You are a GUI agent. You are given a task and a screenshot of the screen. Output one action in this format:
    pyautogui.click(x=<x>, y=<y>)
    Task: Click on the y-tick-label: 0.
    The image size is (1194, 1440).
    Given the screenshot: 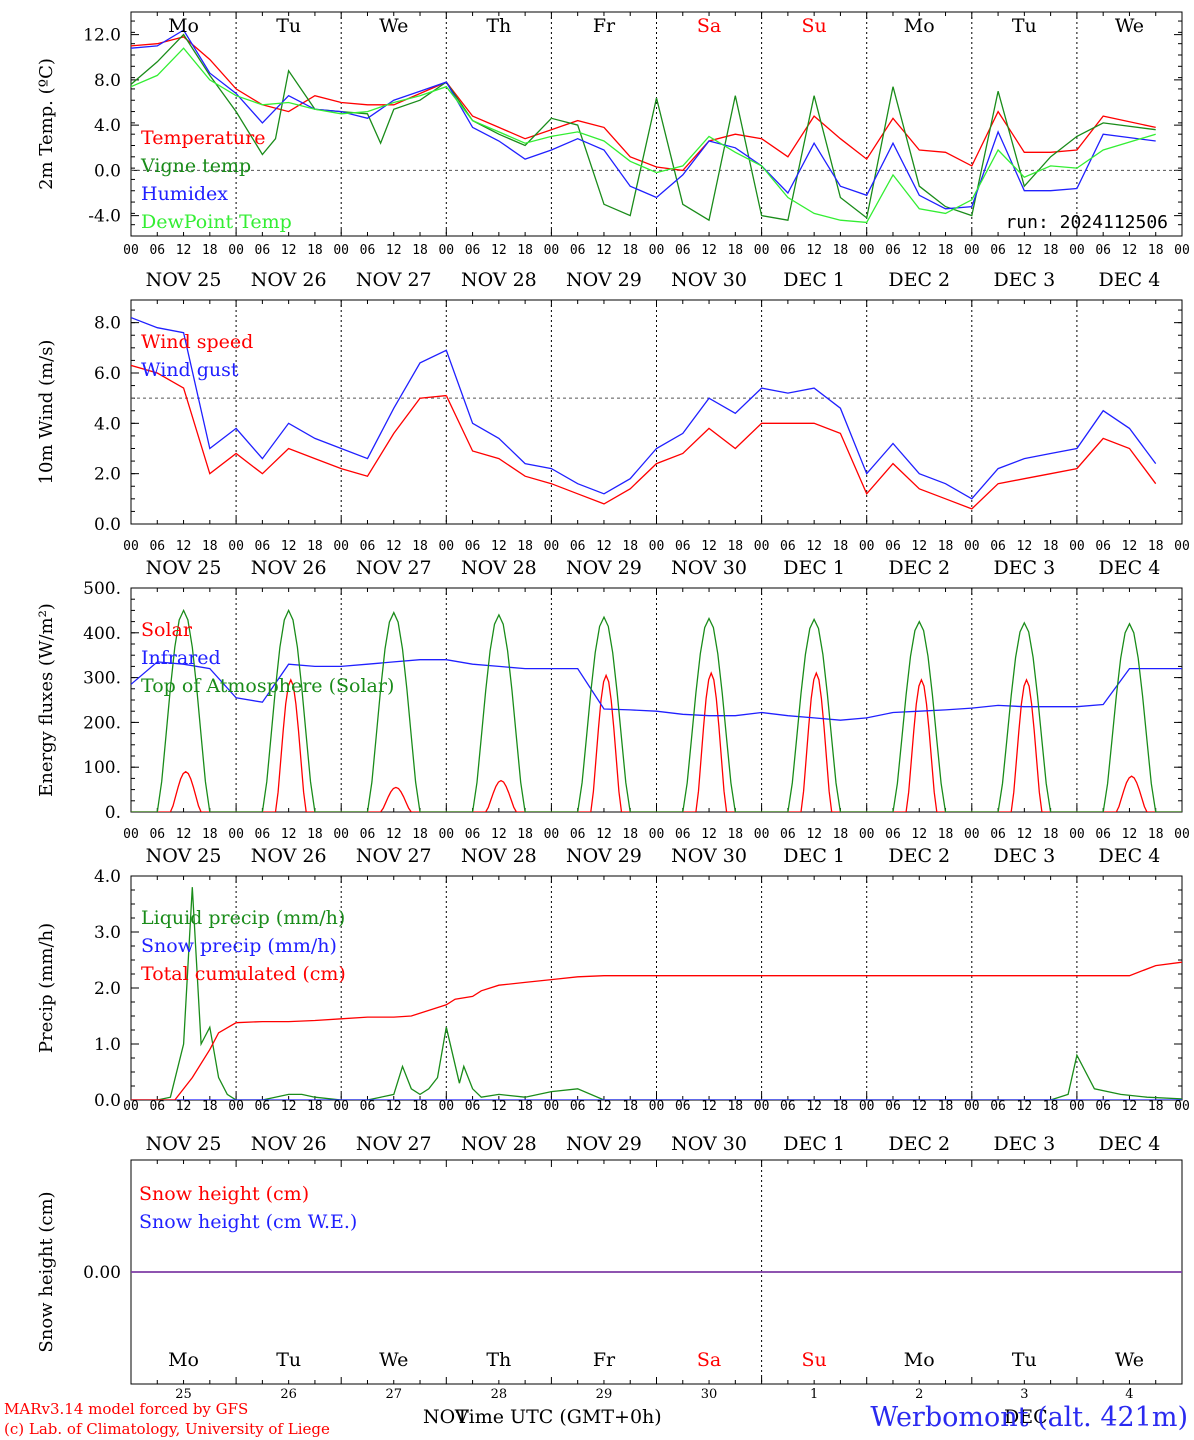 What is the action you would take?
    pyautogui.click(x=113, y=813)
    